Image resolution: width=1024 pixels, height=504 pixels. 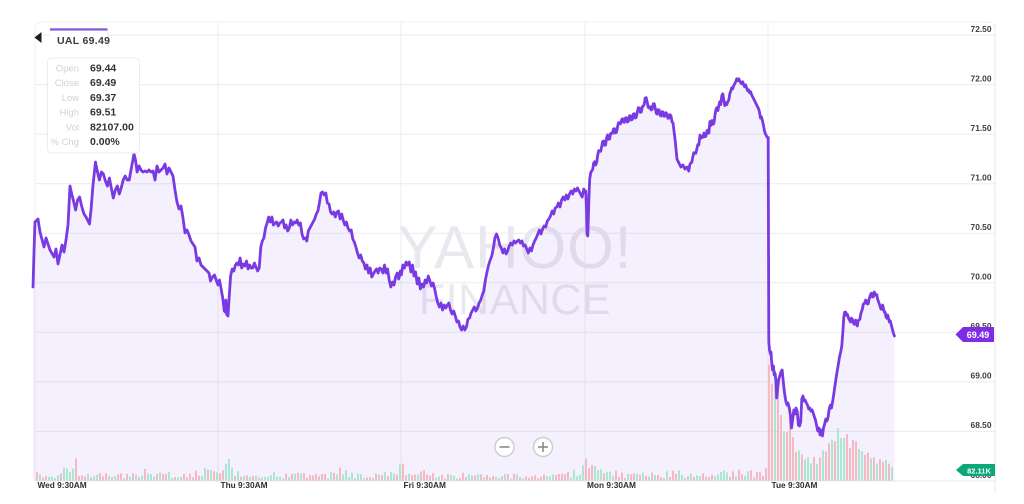 What do you see at coordinates (64, 142) in the screenshot?
I see `svg-text: % Chg` at bounding box center [64, 142].